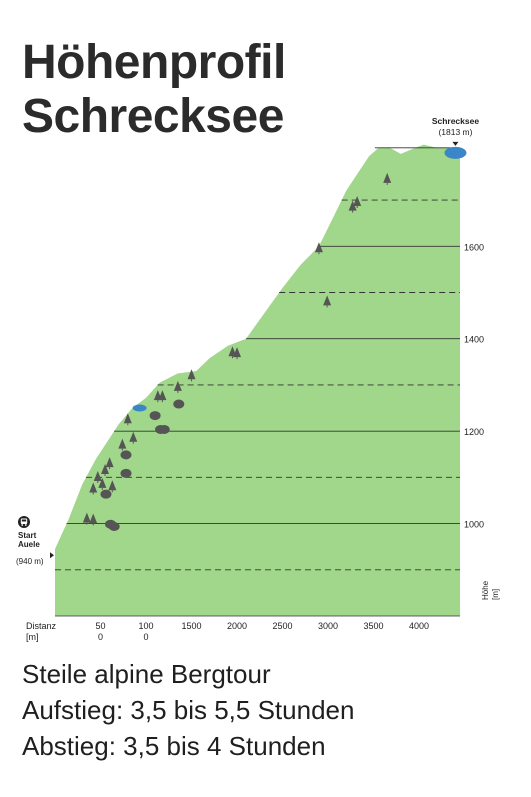 This screenshot has width=531, height=797. Describe the element at coordinates (41, 626) in the screenshot. I see `x-axis-label: Distanz` at that location.